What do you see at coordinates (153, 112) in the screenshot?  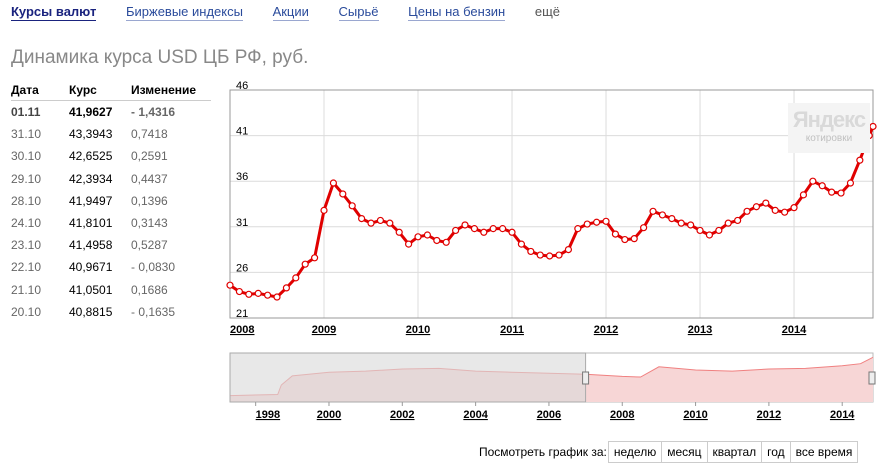 I see `cell-change: - 1,4316` at bounding box center [153, 112].